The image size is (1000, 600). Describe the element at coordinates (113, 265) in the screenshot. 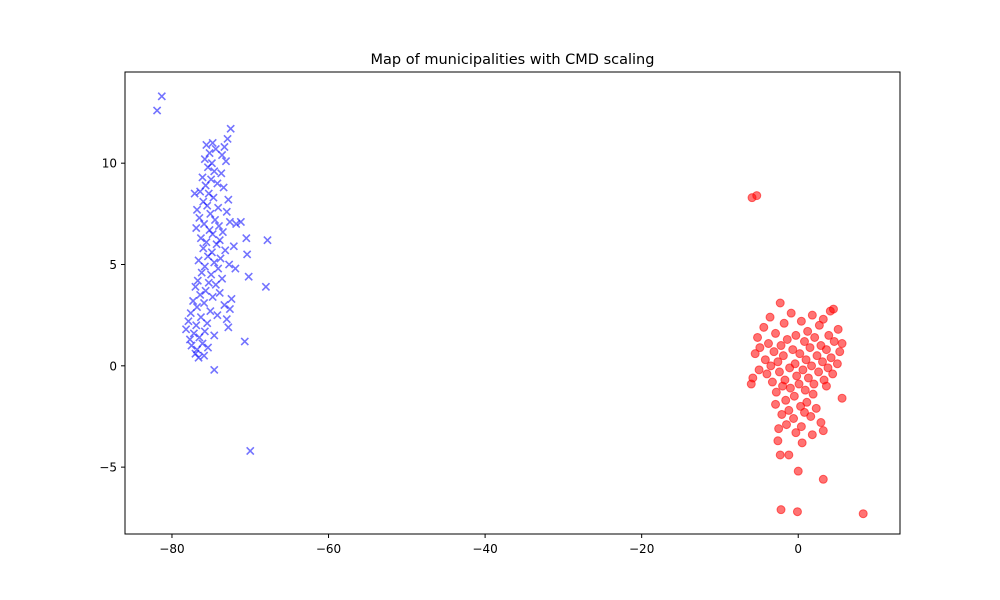

I see `y-tick-label: 5` at that location.